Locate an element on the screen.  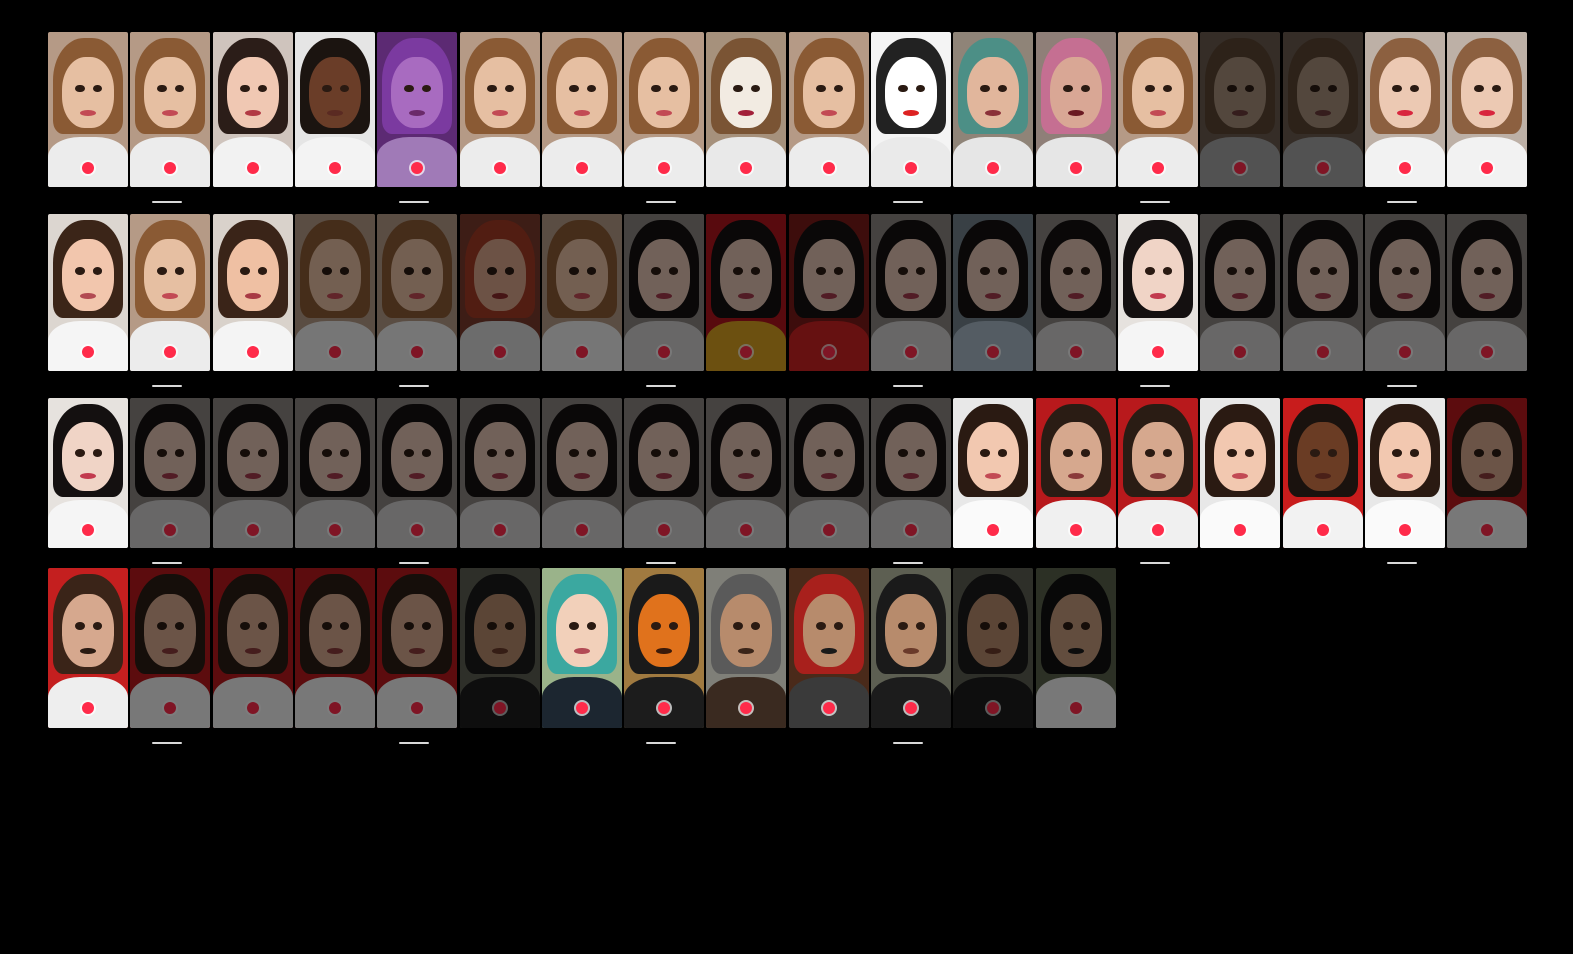
filter-thumbnail-illustration is located at coordinates (88, 473).